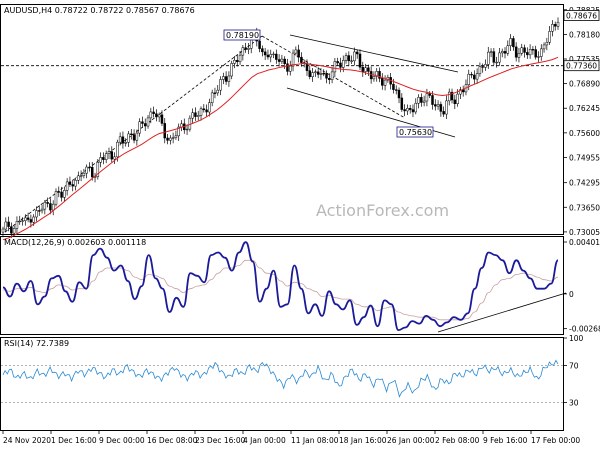 The height and width of the screenshot is (450, 600). Describe the element at coordinates (571, 294) in the screenshot. I see `macd-y-tick-label: 0` at that location.